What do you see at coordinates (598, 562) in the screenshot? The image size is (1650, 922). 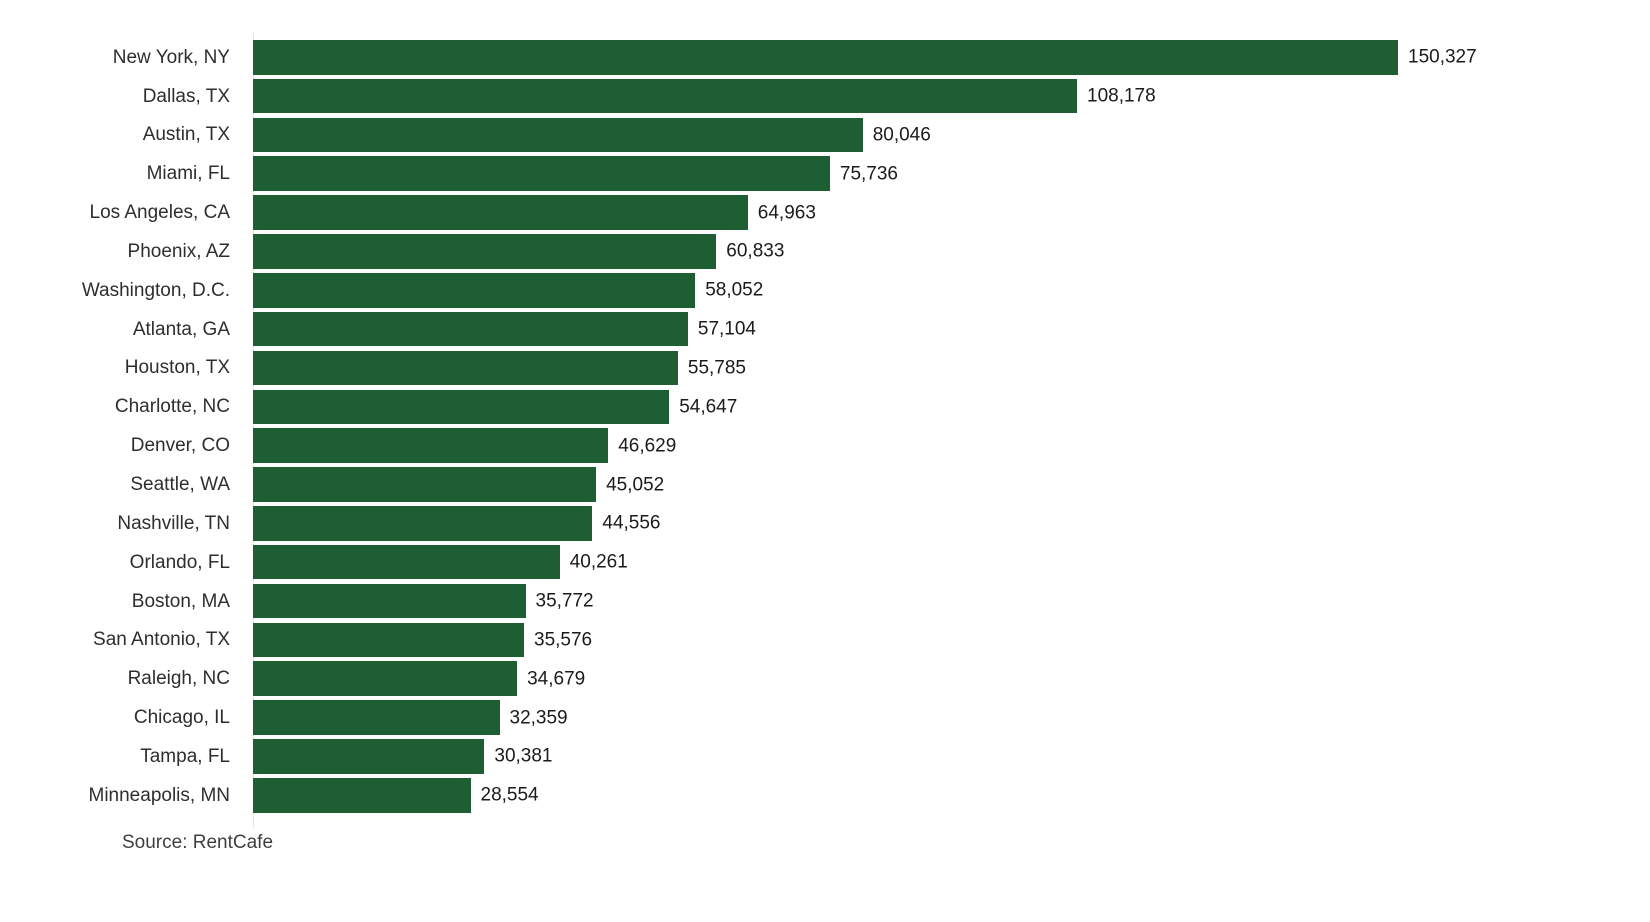 I see `value-label: 40,261` at bounding box center [598, 562].